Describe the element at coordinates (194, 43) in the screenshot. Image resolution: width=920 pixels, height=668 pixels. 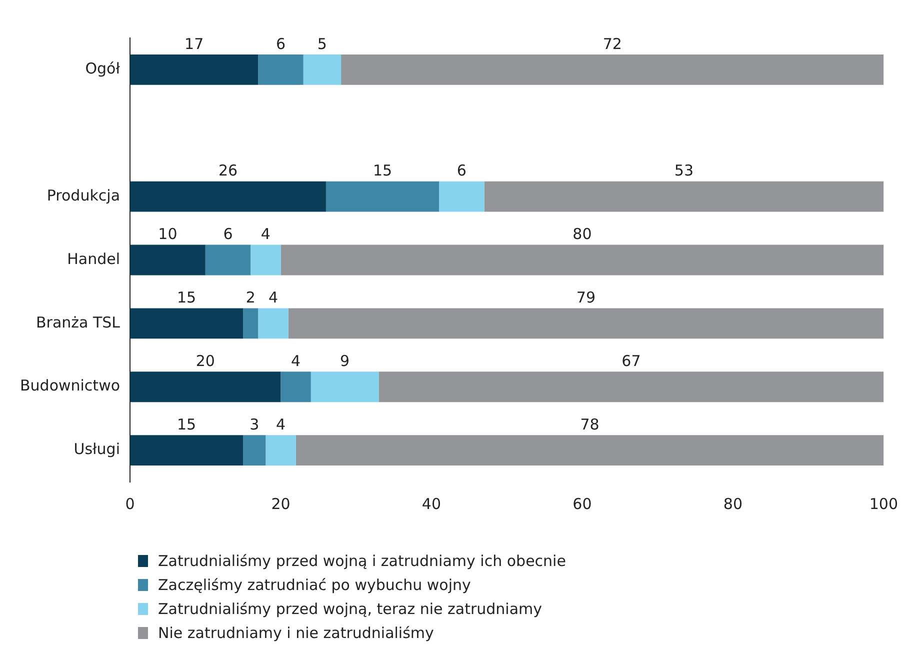
I see `data-label: 17` at that location.